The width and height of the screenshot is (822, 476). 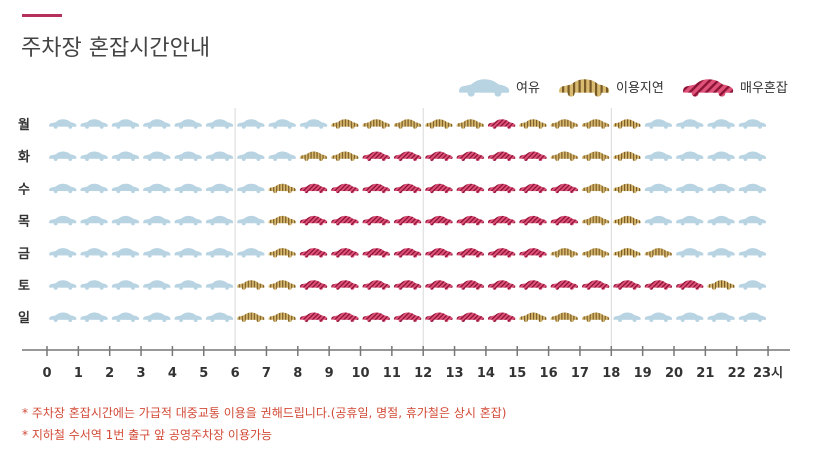 I want to click on legend-label-delayed: 이용지연, so click(x=640, y=88).